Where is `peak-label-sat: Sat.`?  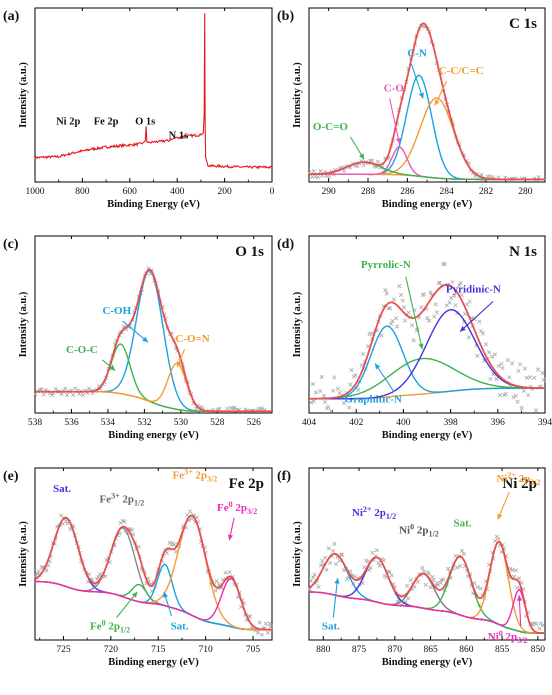 peak-label-sat: Sat. is located at coordinates (62, 489).